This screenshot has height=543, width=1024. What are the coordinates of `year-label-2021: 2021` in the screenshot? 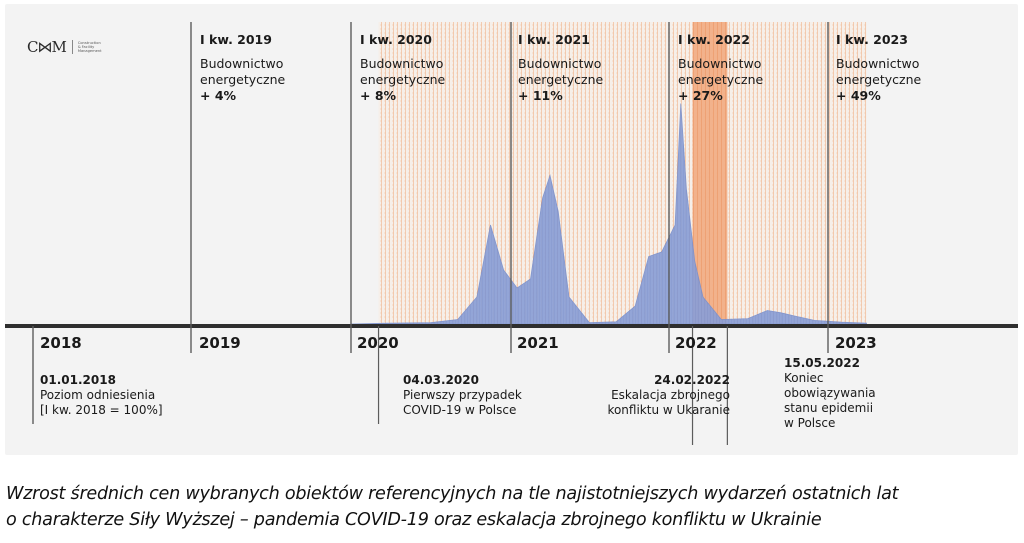 It's located at (538, 343).